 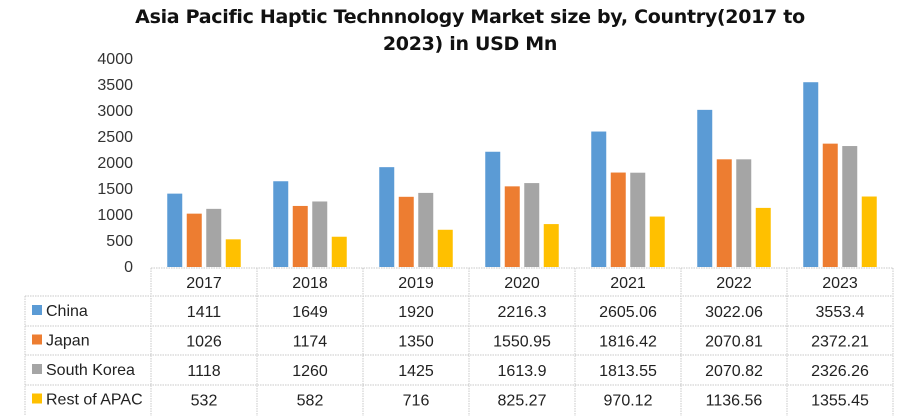 What do you see at coordinates (115, 137) in the screenshot?
I see `y-tick-label: 2500` at bounding box center [115, 137].